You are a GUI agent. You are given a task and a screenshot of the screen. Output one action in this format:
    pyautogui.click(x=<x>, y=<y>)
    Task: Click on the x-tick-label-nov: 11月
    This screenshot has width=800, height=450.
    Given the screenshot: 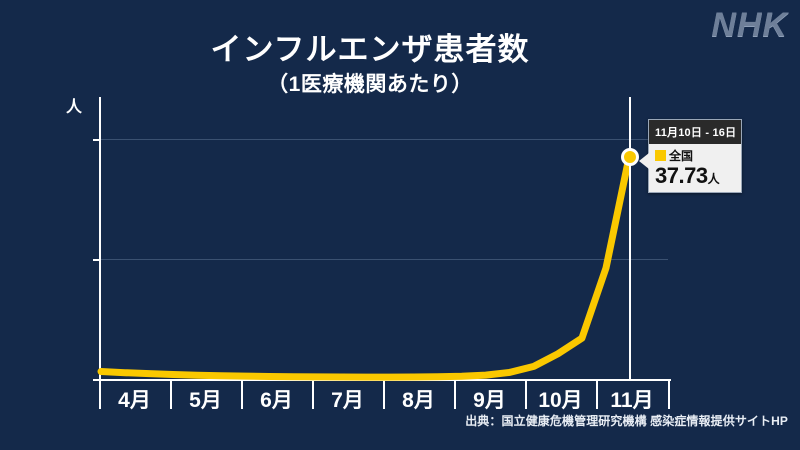 What is the action you would take?
    pyautogui.click(x=632, y=400)
    